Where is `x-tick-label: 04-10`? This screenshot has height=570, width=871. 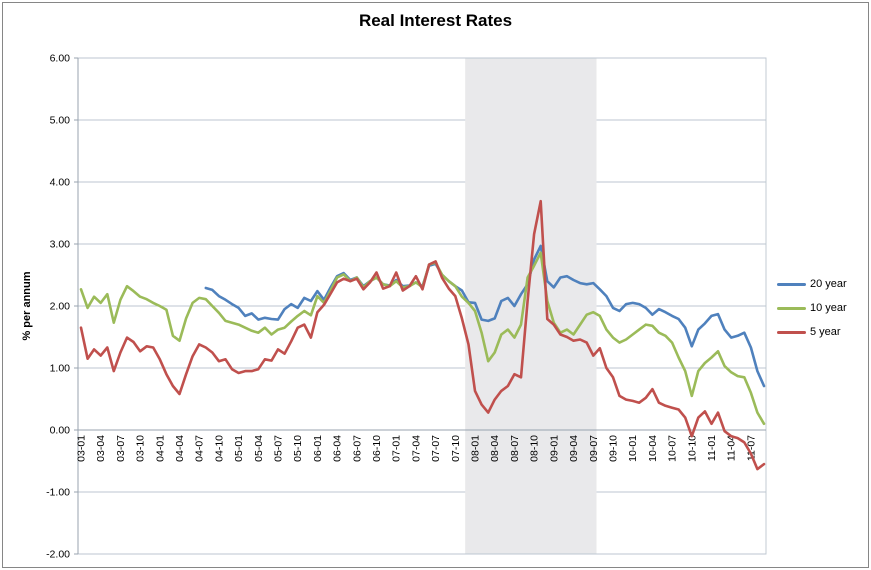 x-tick-label: 04-10 is located at coordinates (219, 448).